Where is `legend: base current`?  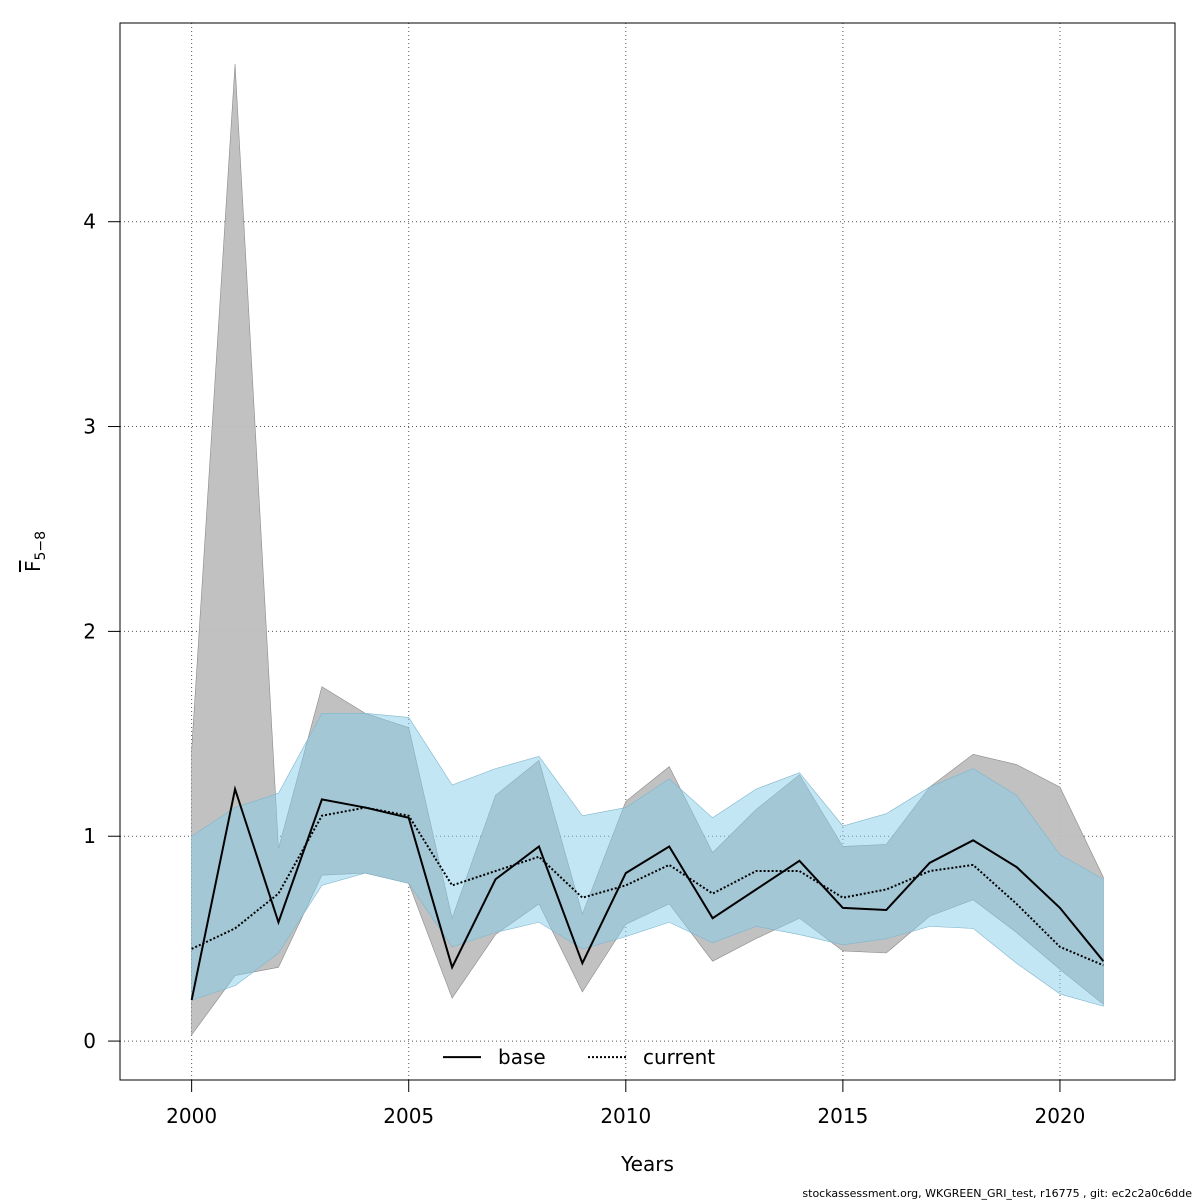 legend: base current is located at coordinates (579, 1057).